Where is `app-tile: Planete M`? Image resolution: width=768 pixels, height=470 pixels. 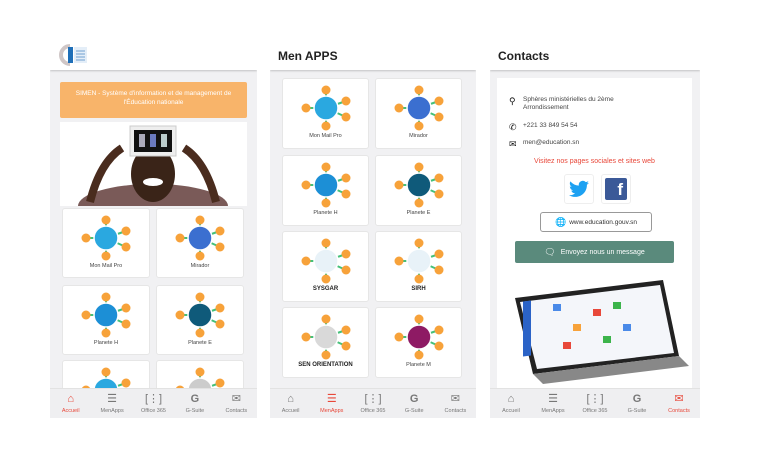
app-tile: Planete M is located at coordinates (418, 342).